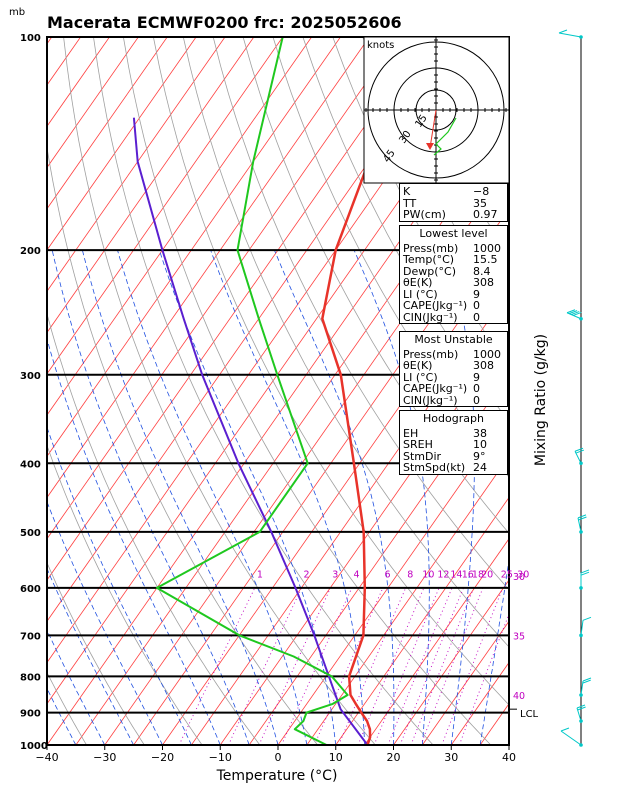 Image resolution: width=618 pixels, height=800 pixels. What do you see at coordinates (434, 467) in the screenshot?
I see `hodograph-stat-key: StmSpd(kt)` at bounding box center [434, 467].